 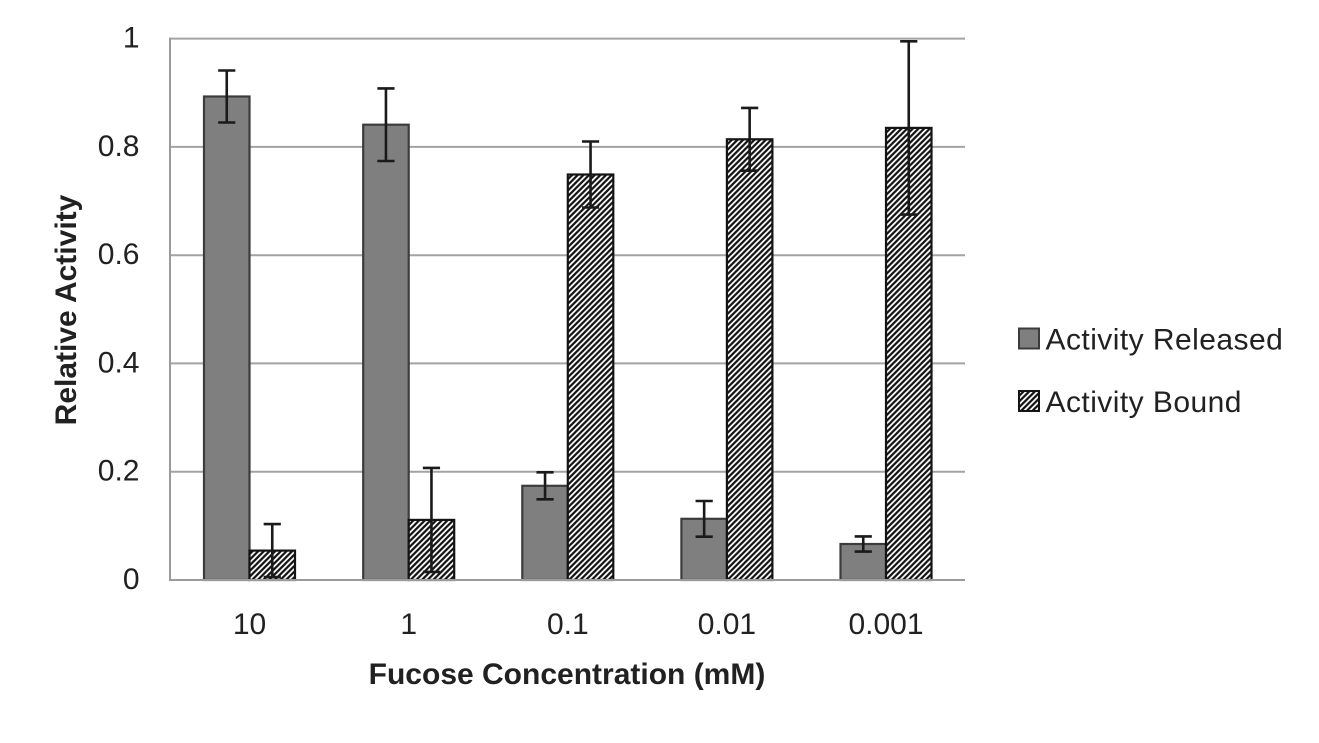 What do you see at coordinates (885, 624) in the screenshot?
I see `svg-text: 0.001` at bounding box center [885, 624].